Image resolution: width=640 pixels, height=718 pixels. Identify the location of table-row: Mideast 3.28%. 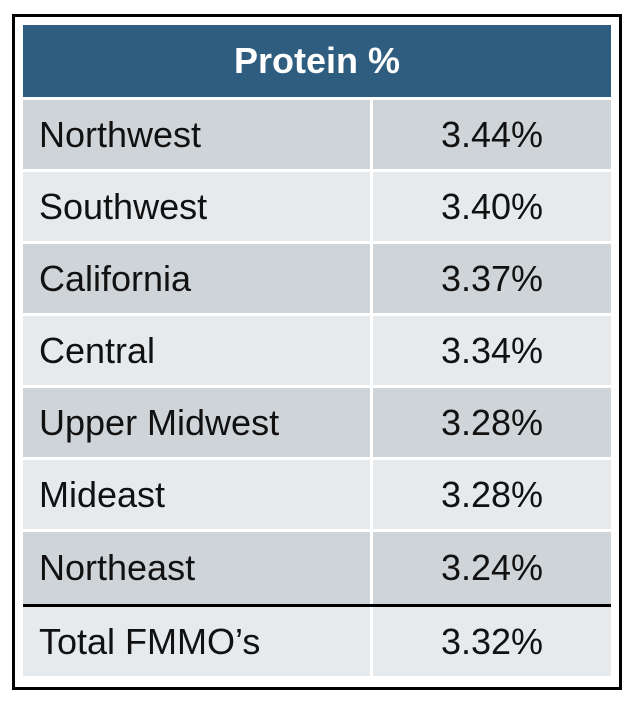
(317, 496).